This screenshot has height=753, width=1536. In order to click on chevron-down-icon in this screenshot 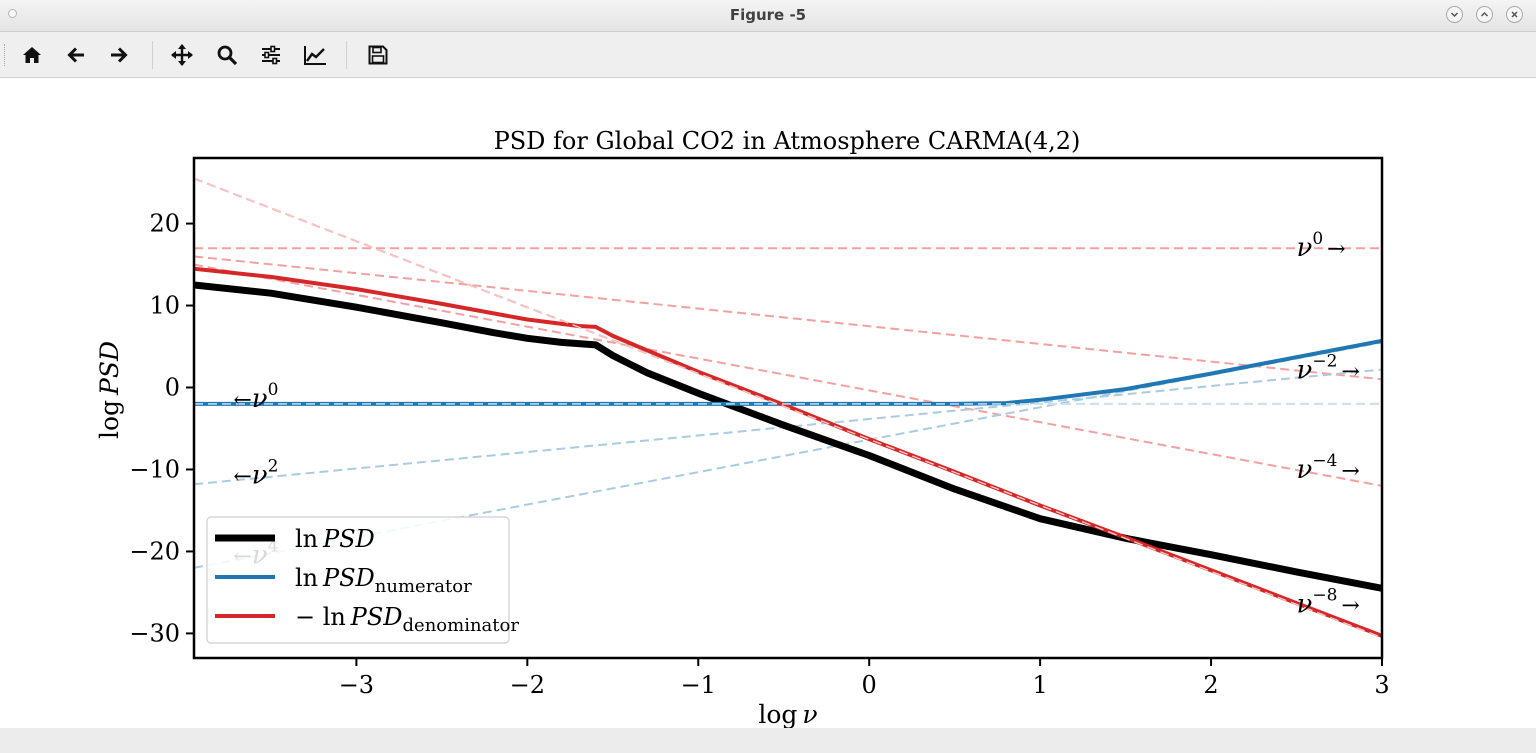, I will do `click(1454, 15)`.